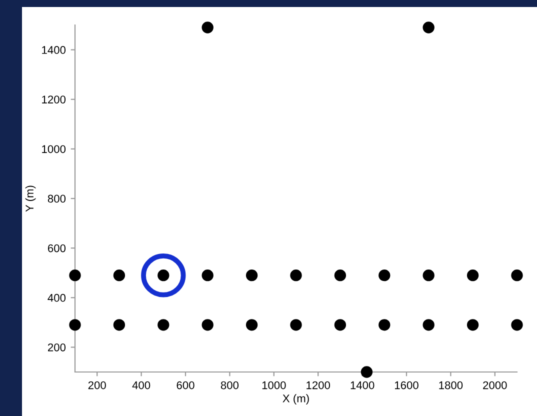 This screenshot has height=416, width=537. What do you see at coordinates (451, 385) in the screenshot?
I see `x-tick-label: 1800` at bounding box center [451, 385].